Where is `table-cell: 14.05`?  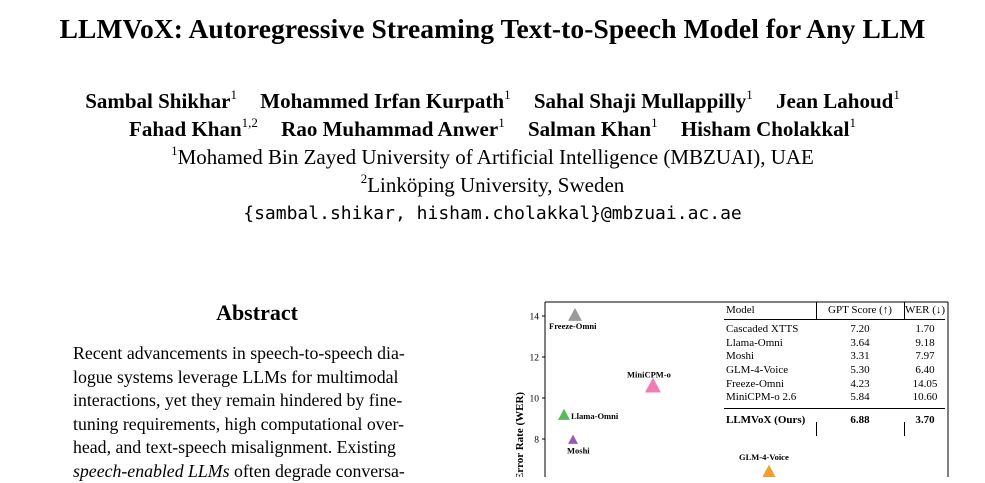 table-cell: 14.05 is located at coordinates (925, 385).